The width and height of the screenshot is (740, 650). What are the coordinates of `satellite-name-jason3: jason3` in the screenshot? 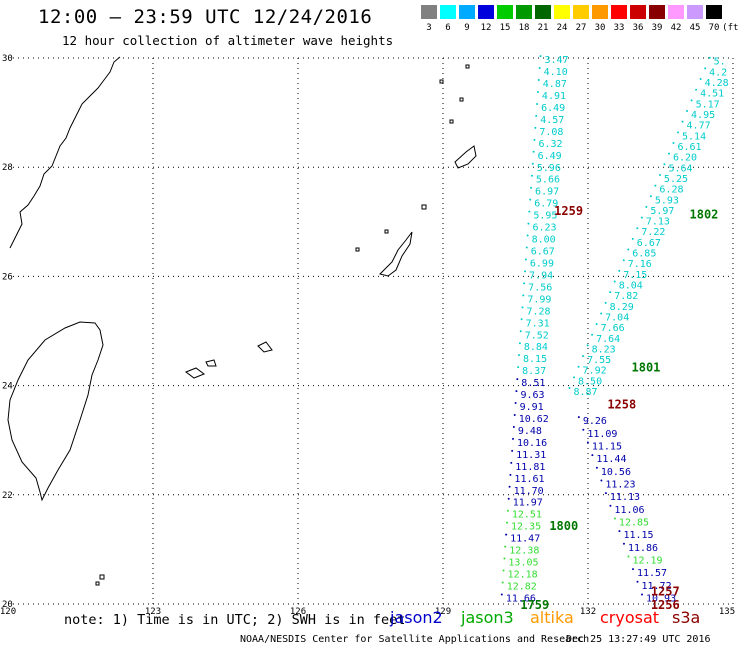 It's located at (487, 617).